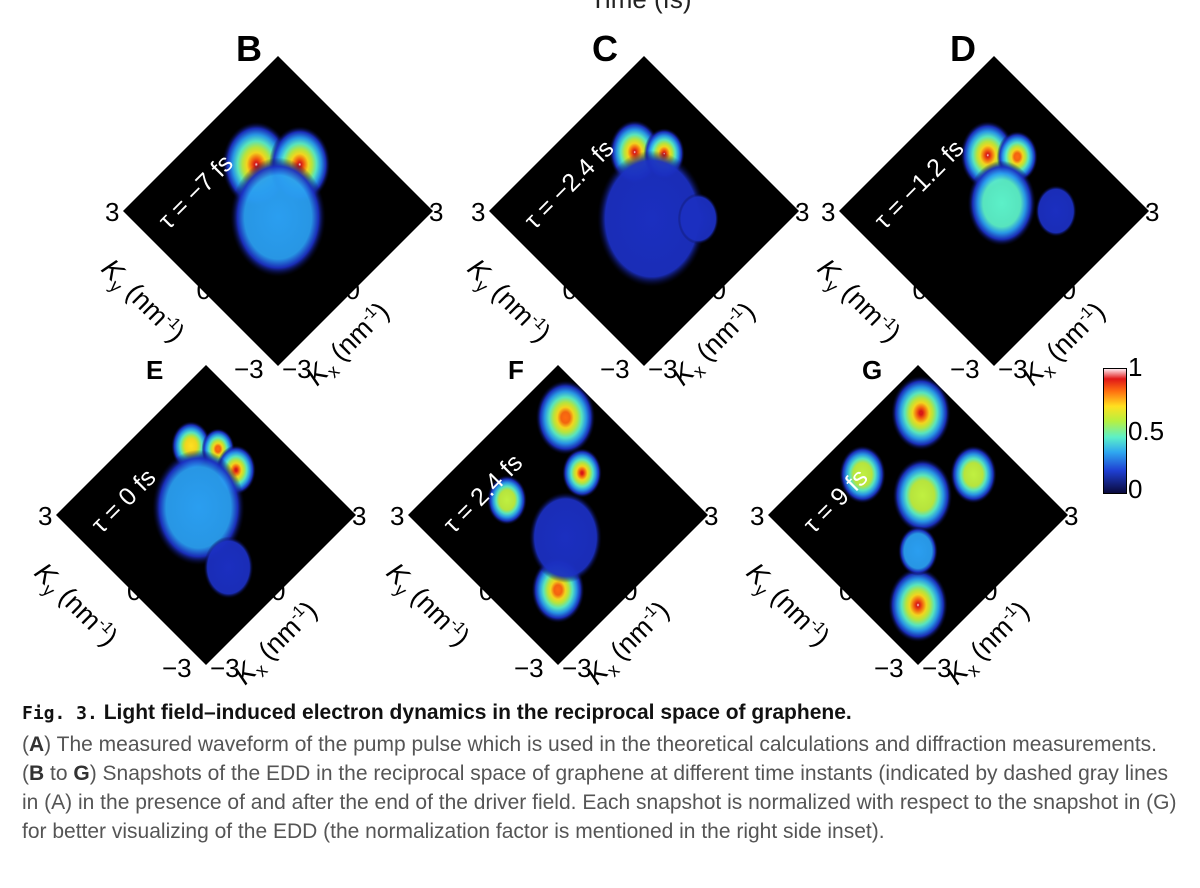 This screenshot has height=888, width=1200. Describe the element at coordinates (963, 48) in the screenshot. I see `panel-letter-d: D` at that location.